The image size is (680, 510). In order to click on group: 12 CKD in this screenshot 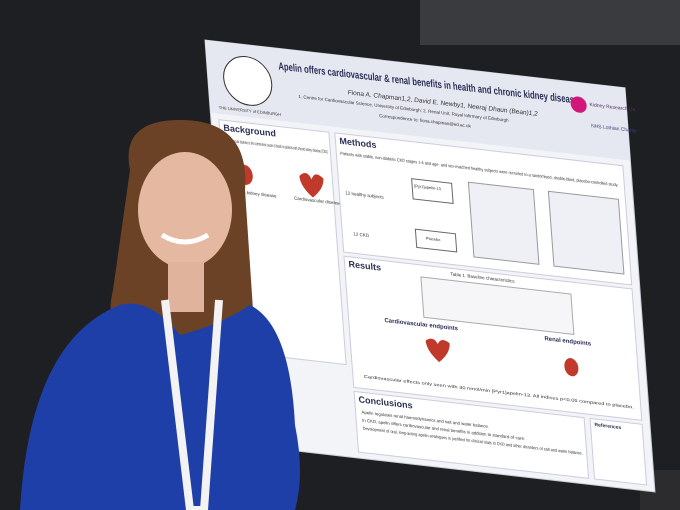, I will do `click(361, 234)`.